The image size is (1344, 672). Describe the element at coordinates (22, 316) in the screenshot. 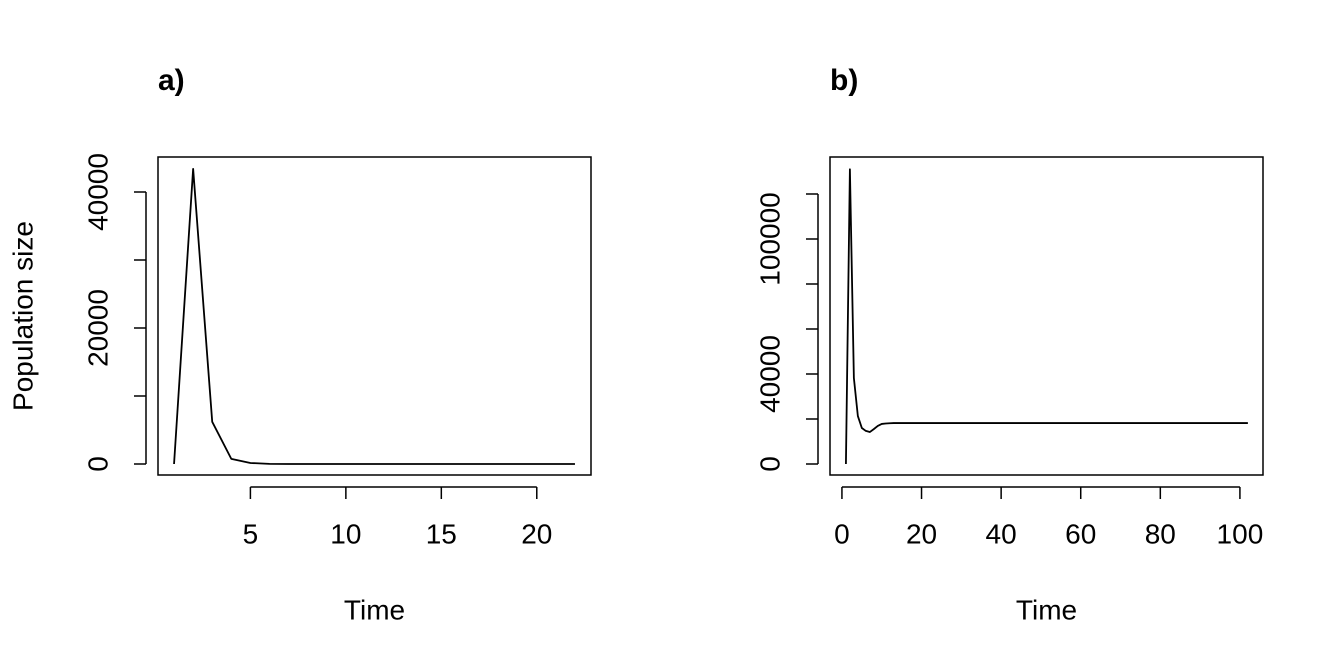

I see `y-axis-label: Population size` at that location.